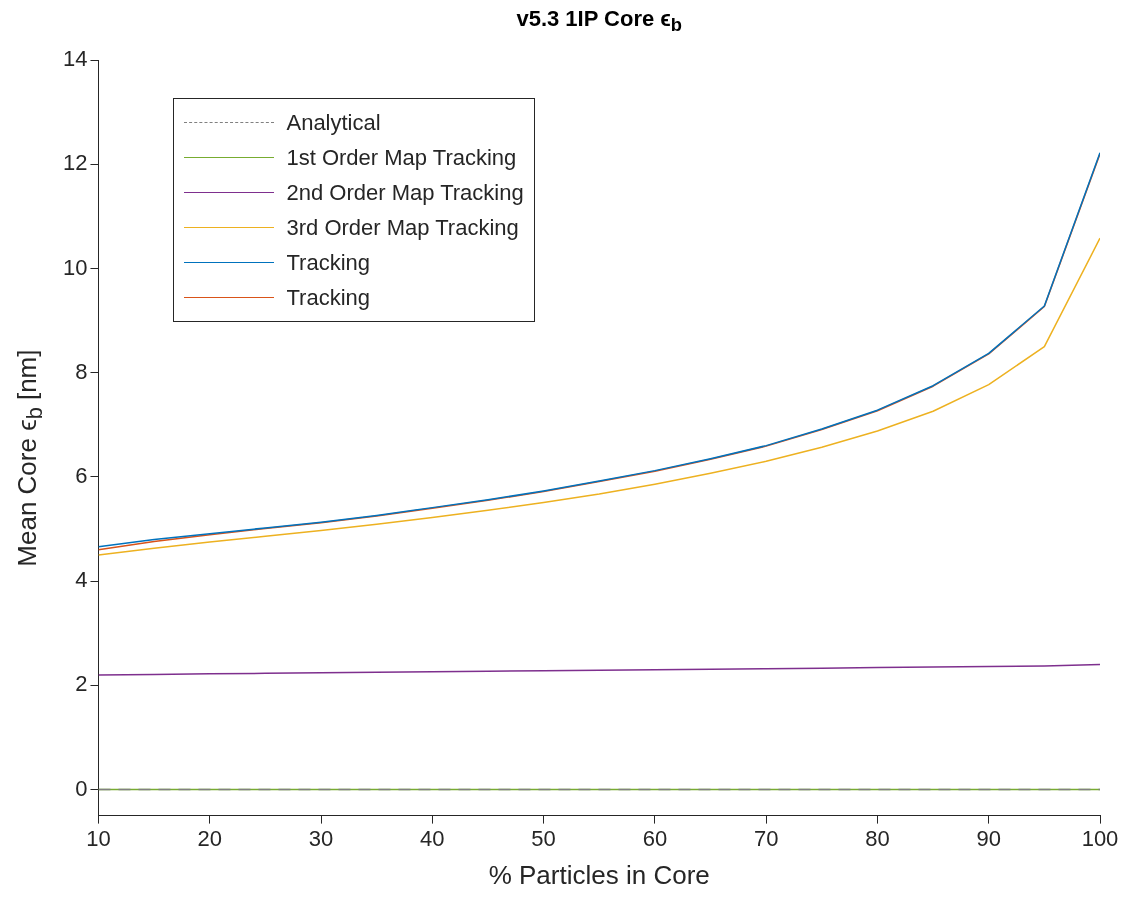 This screenshot has width=1140, height=916. Describe the element at coordinates (402, 227) in the screenshot. I see `legend-label: 3rd Order Map Tracking` at that location.